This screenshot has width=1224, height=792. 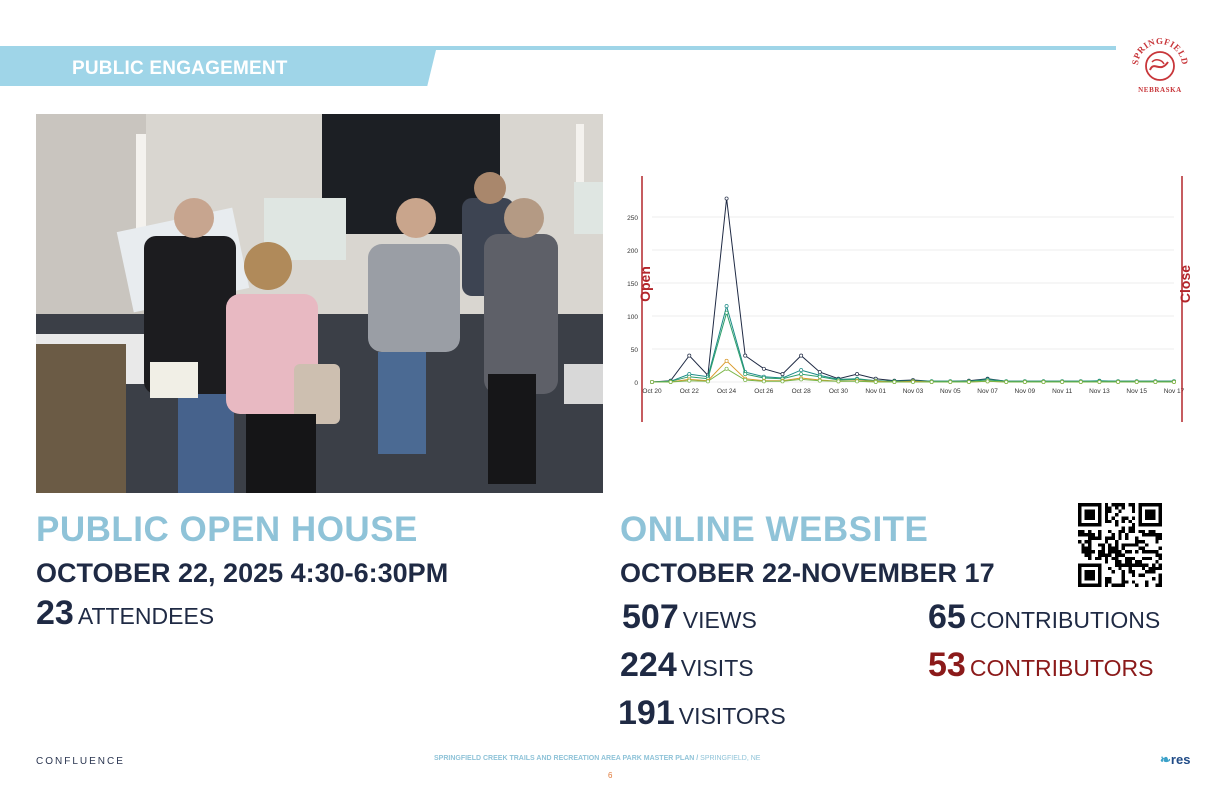 I want to click on header-rule, so click(x=558, y=48).